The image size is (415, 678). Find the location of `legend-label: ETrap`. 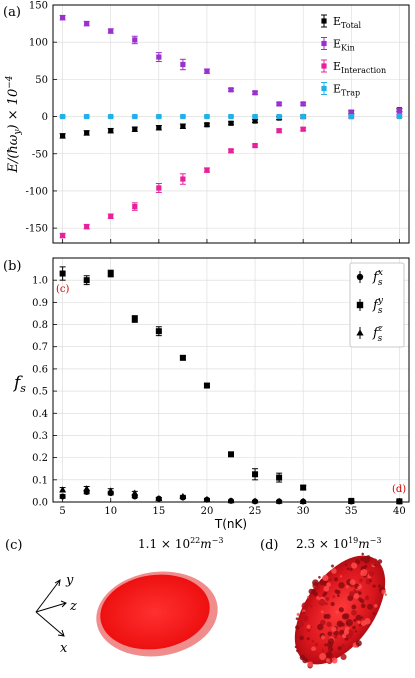

legend-label: ETrap is located at coordinates (346, 90).